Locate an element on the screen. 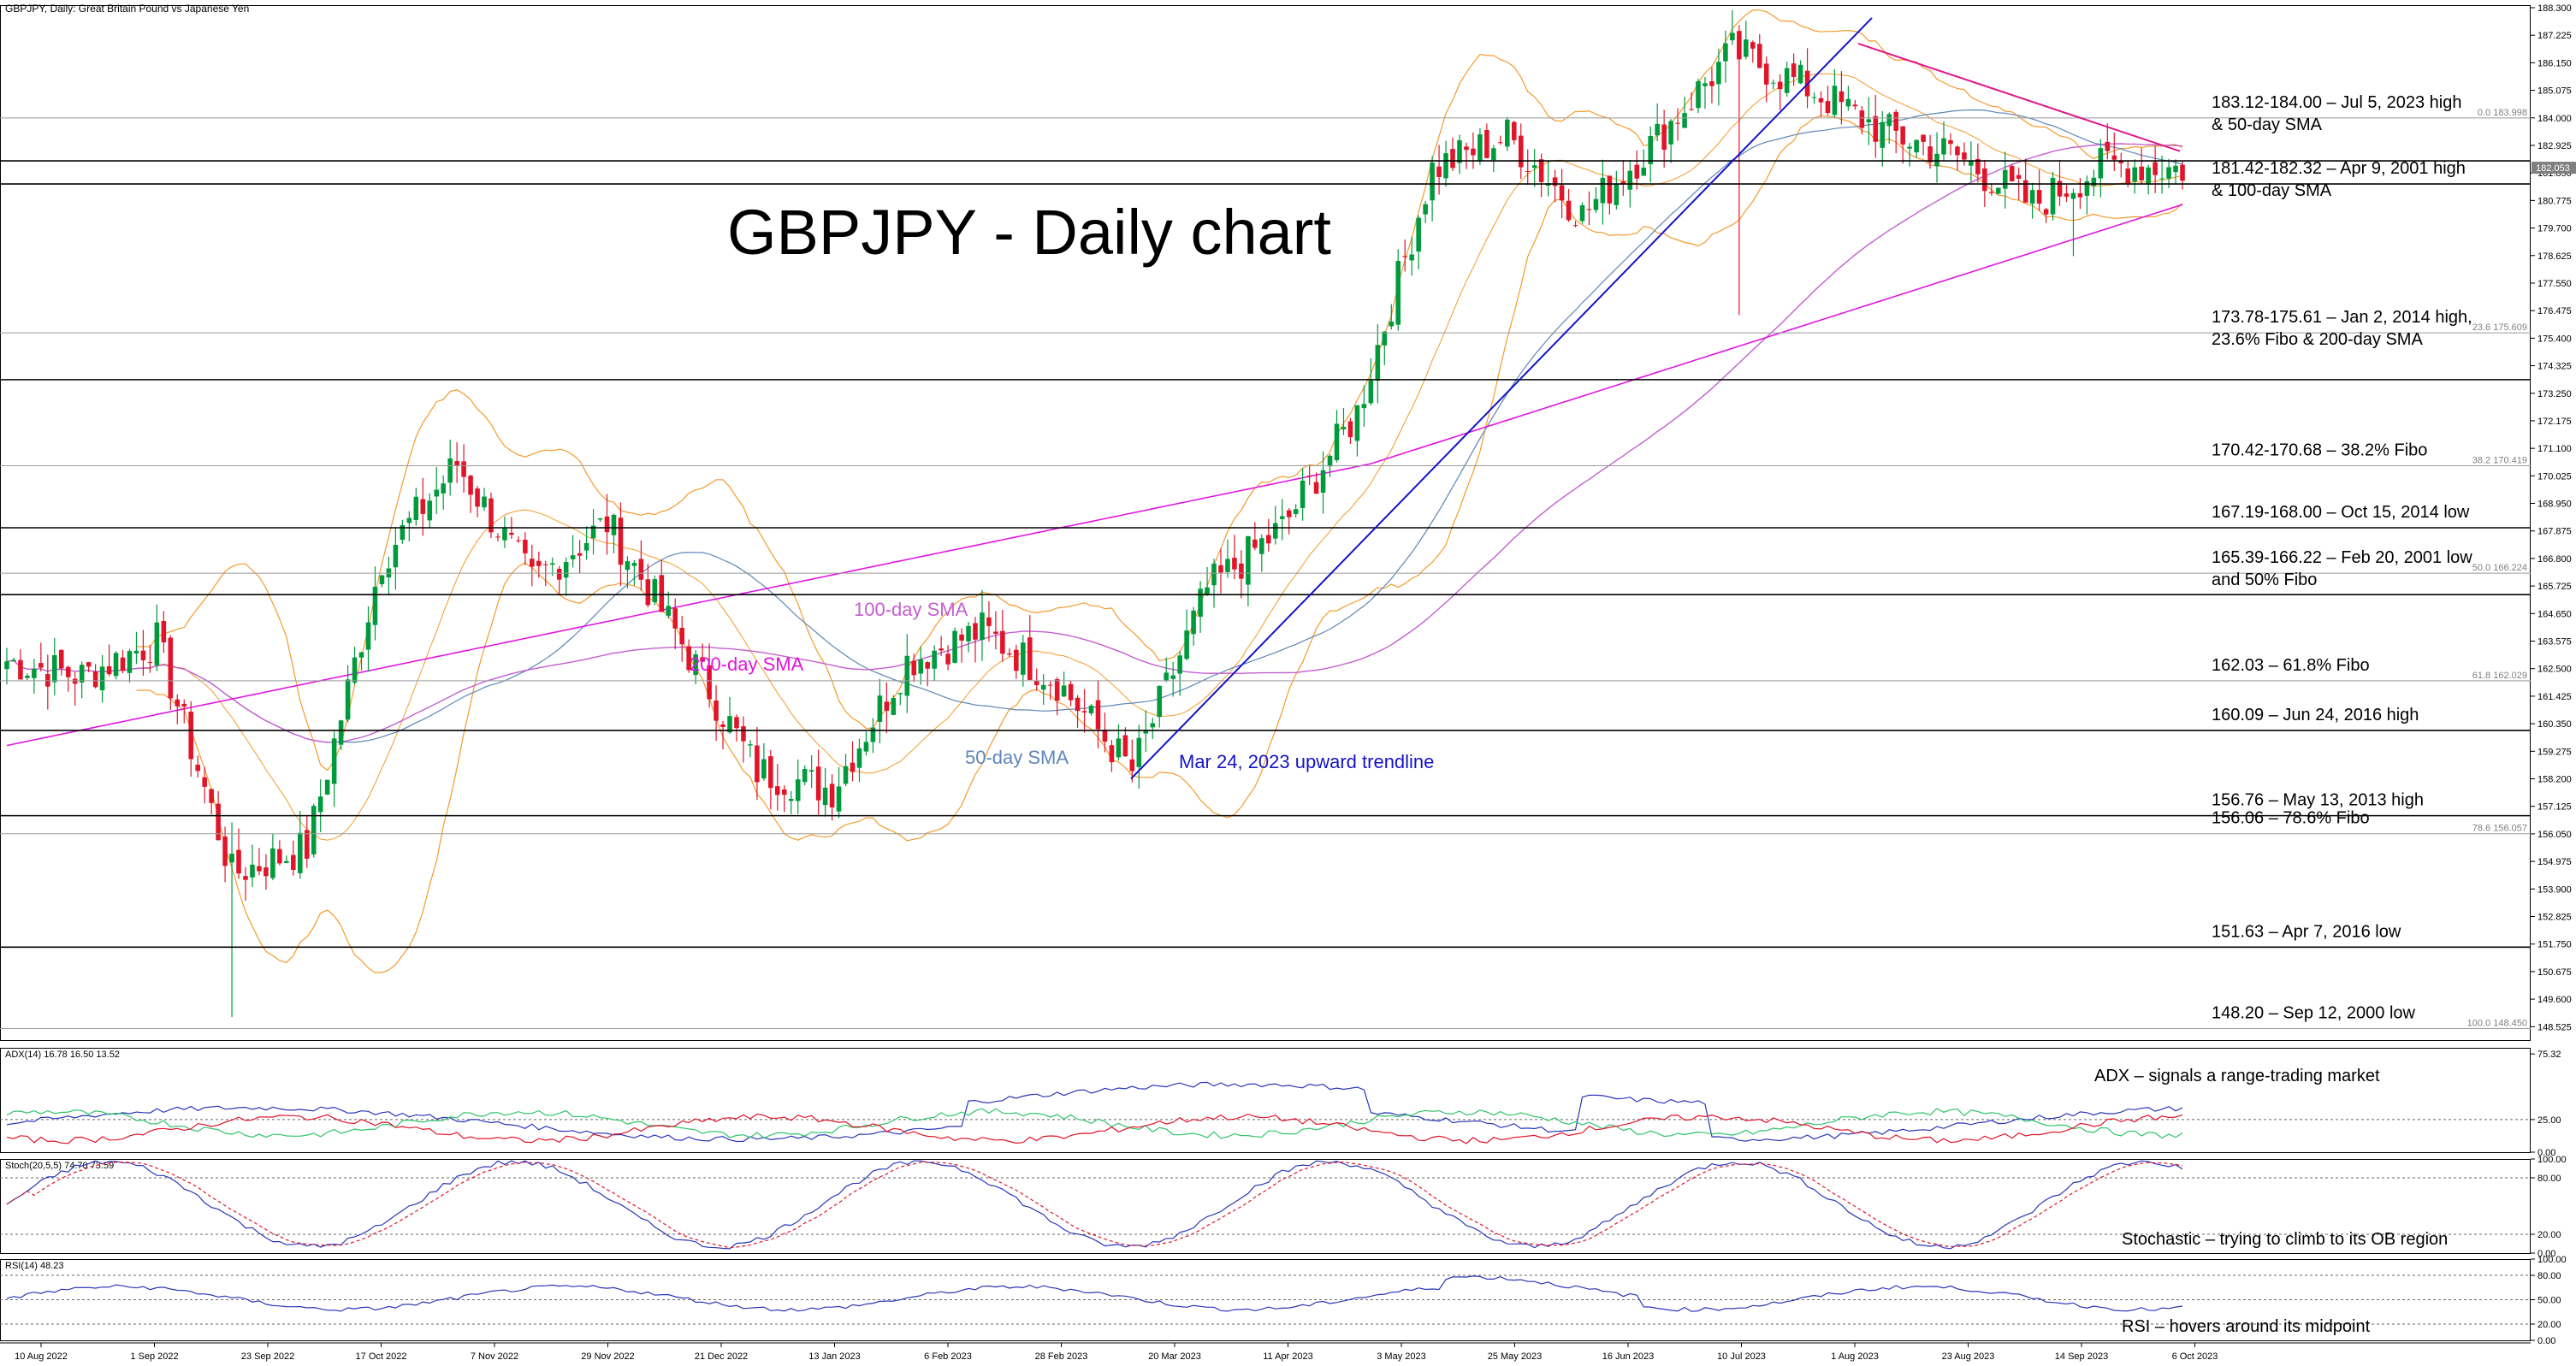 The image size is (2576, 1366). fibo-tag: 100.0 148.450 is located at coordinates (2497, 1024).